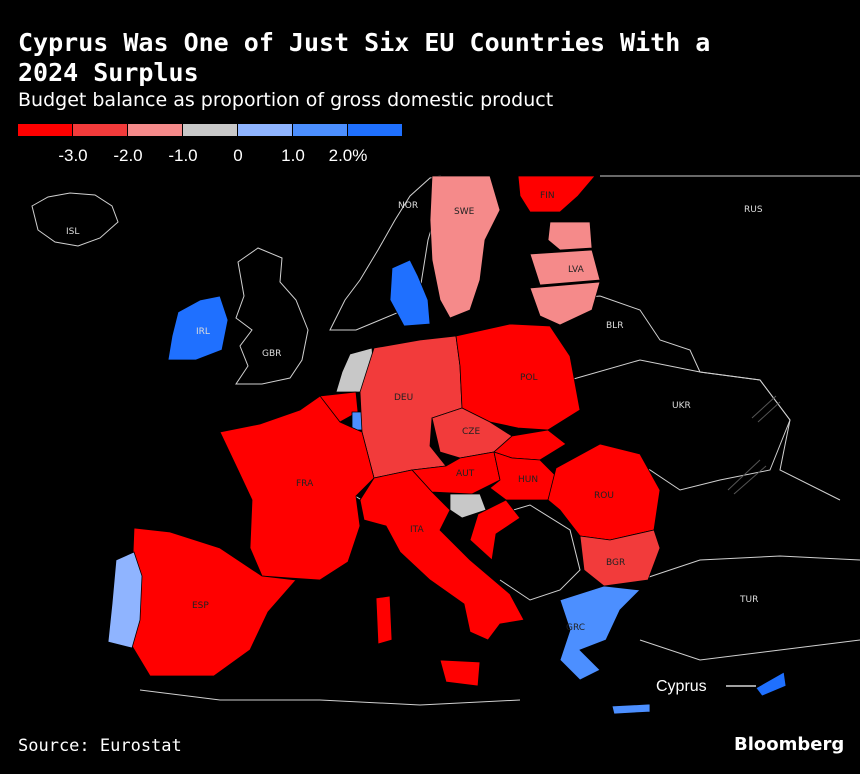 The width and height of the screenshot is (860, 774). Describe the element at coordinates (604, 496) in the screenshot. I see `label-rou: ROU` at that location.